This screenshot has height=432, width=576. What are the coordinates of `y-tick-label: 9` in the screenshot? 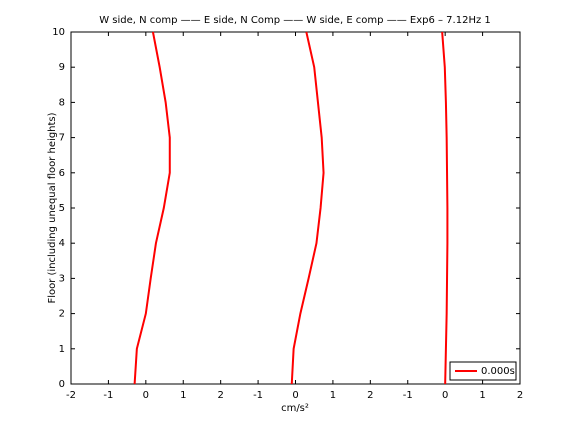 It's located at (62, 67).